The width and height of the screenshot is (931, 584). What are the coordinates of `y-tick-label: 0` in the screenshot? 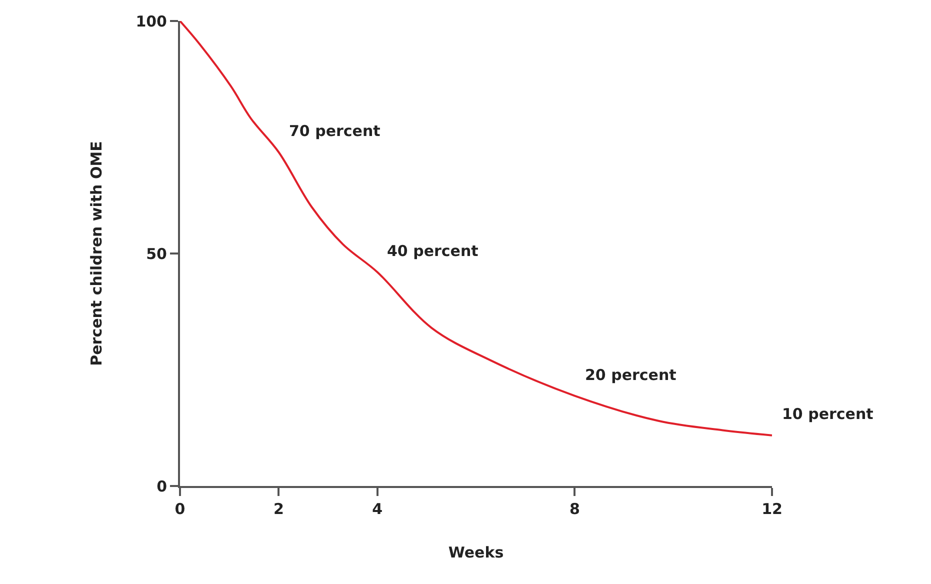 It's located at (161, 486).